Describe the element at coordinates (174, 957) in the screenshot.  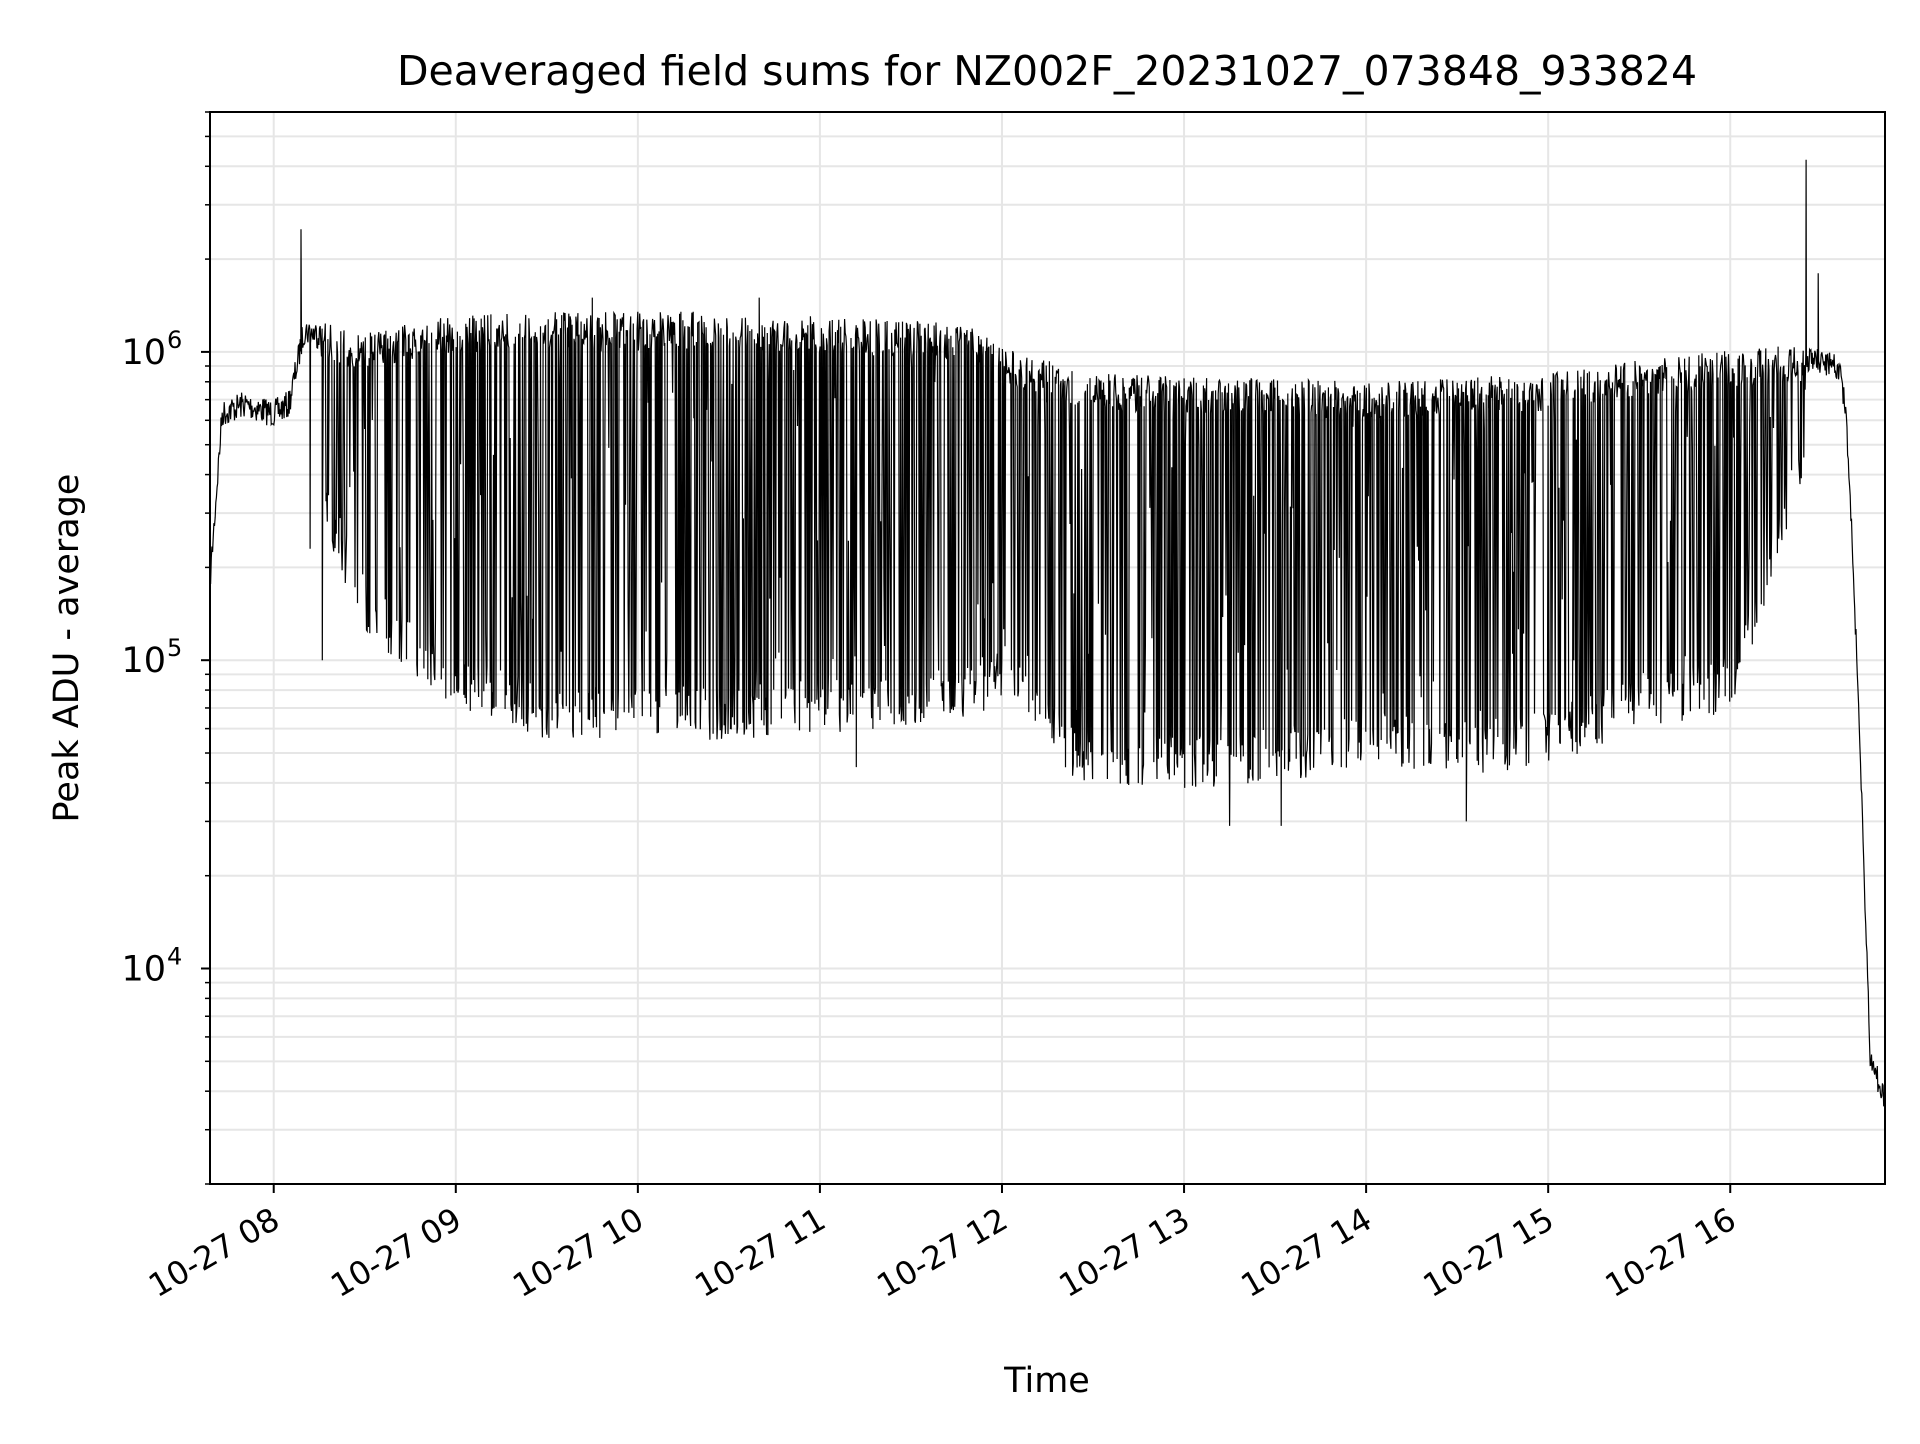
I see `y-tick-label-exponent: 4` at that location.